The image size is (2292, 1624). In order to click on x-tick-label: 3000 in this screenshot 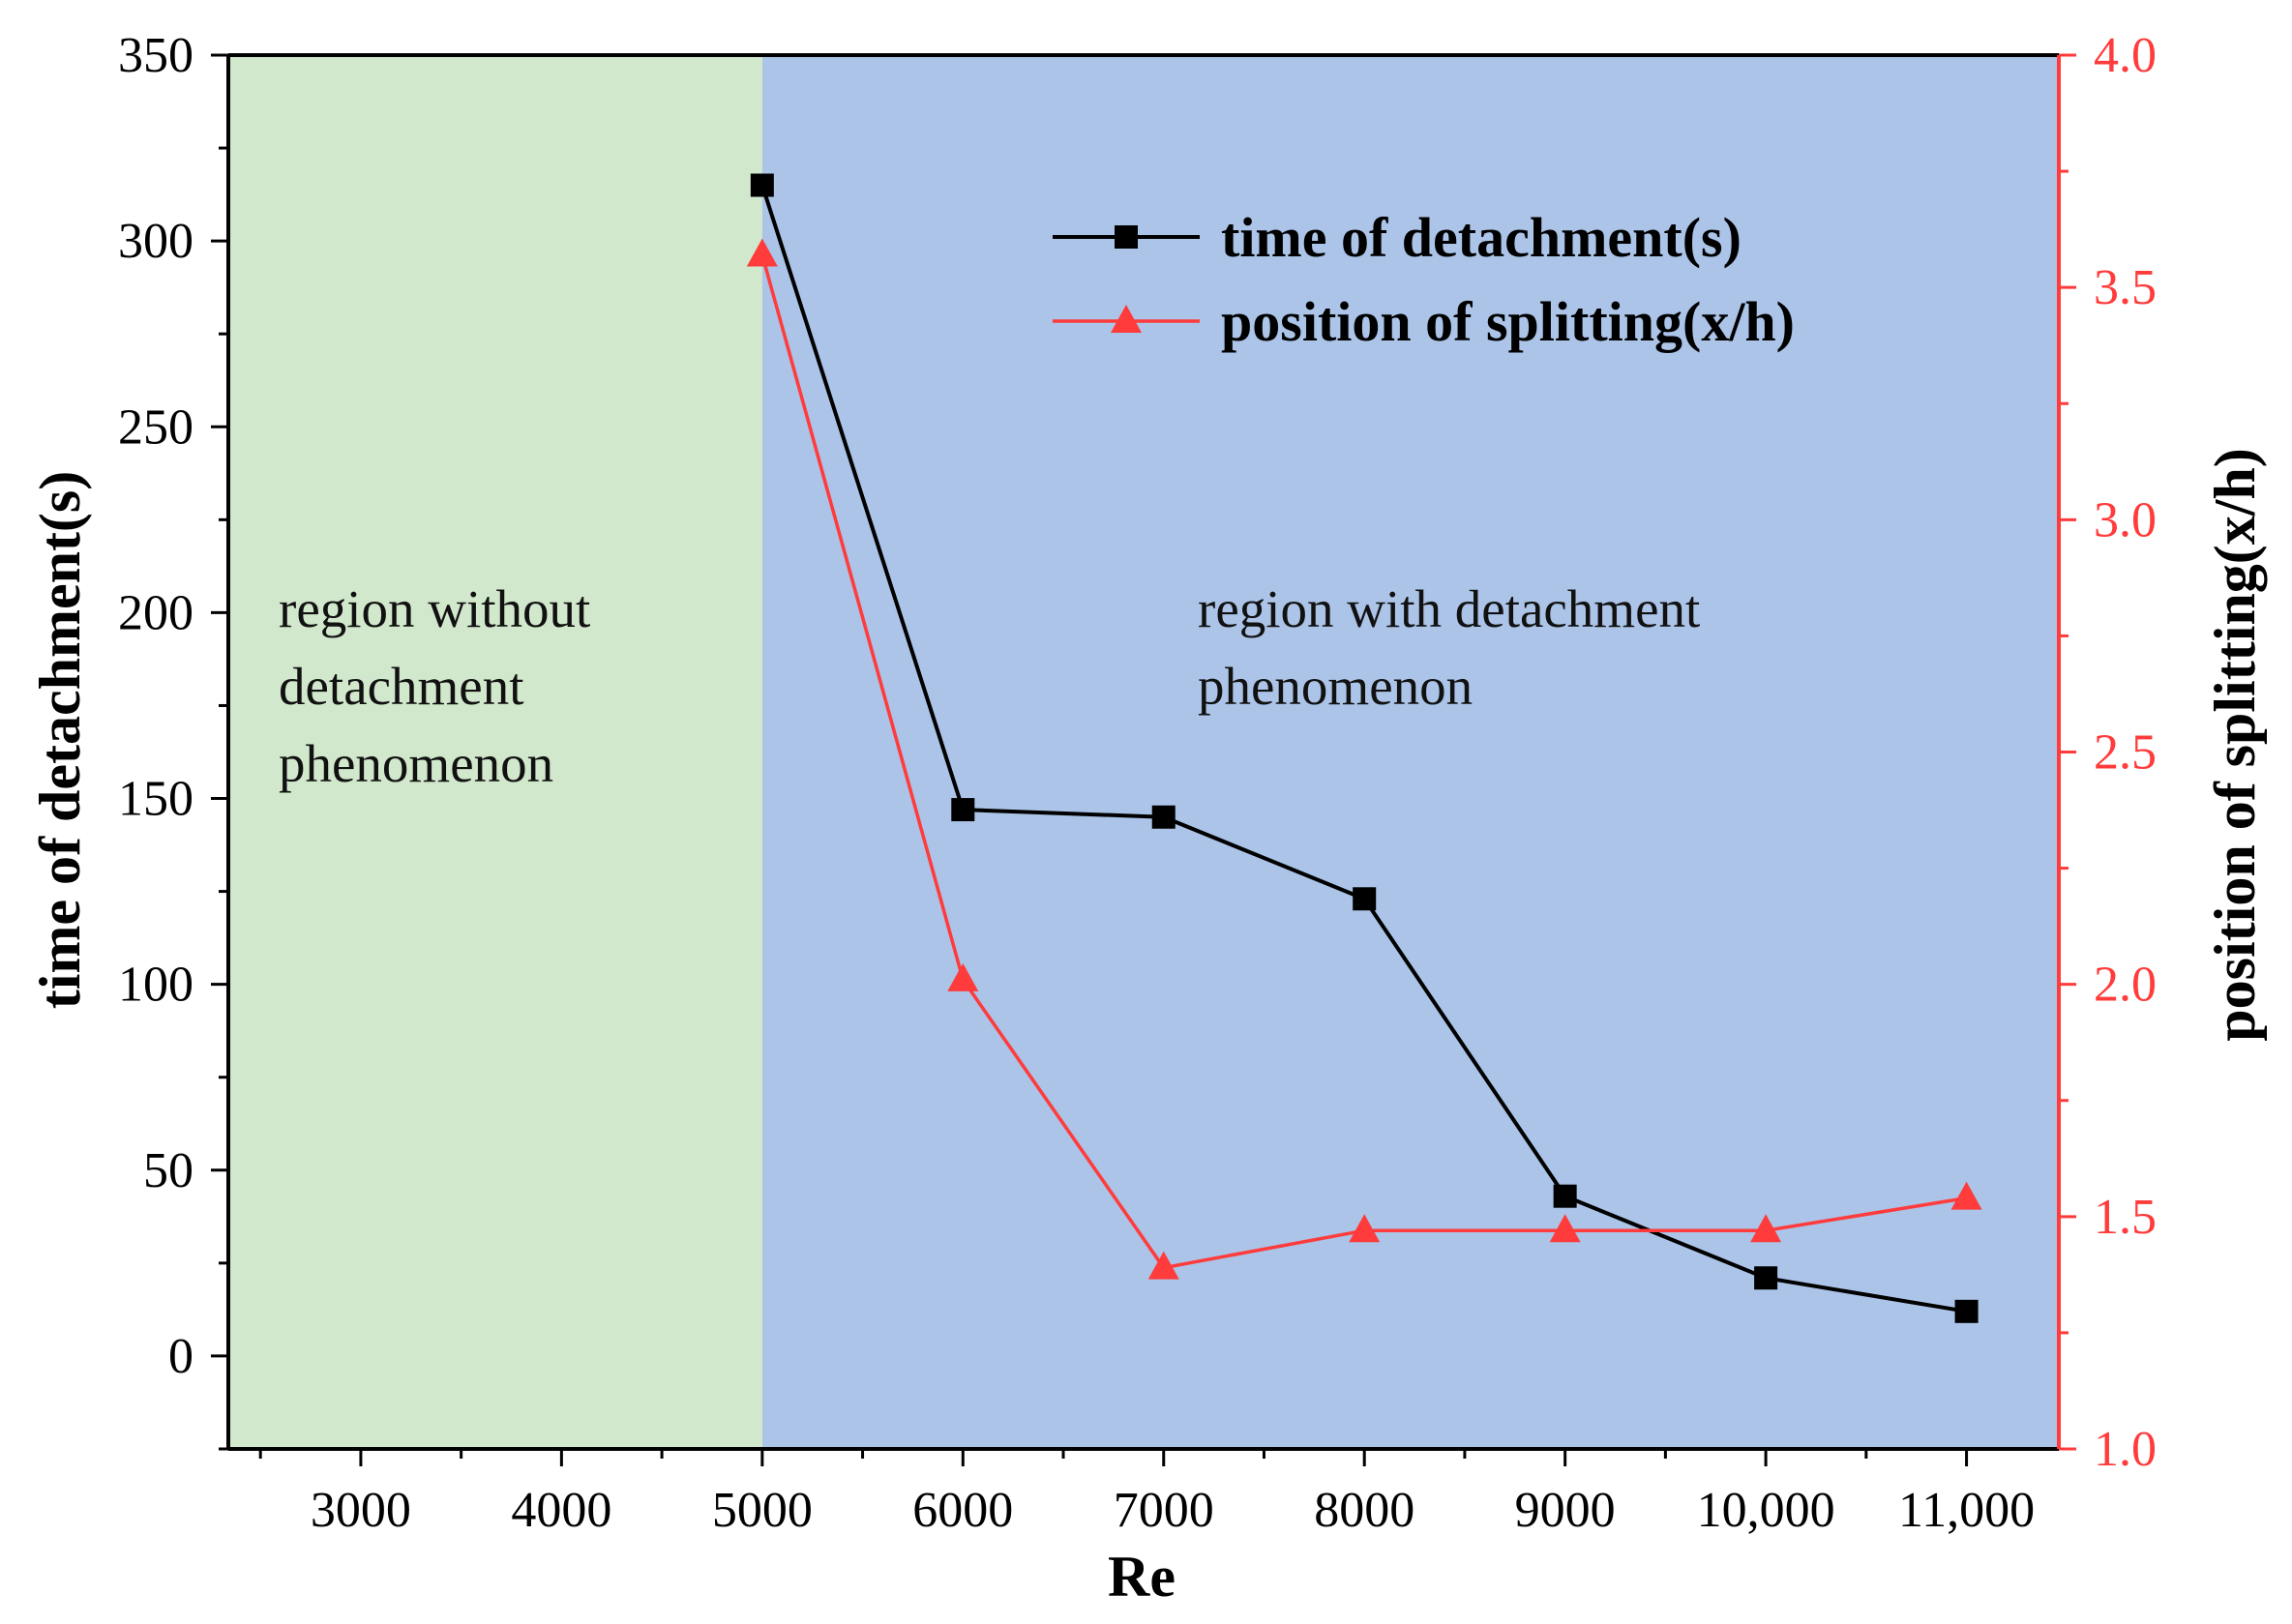, I will do `click(361, 1511)`.